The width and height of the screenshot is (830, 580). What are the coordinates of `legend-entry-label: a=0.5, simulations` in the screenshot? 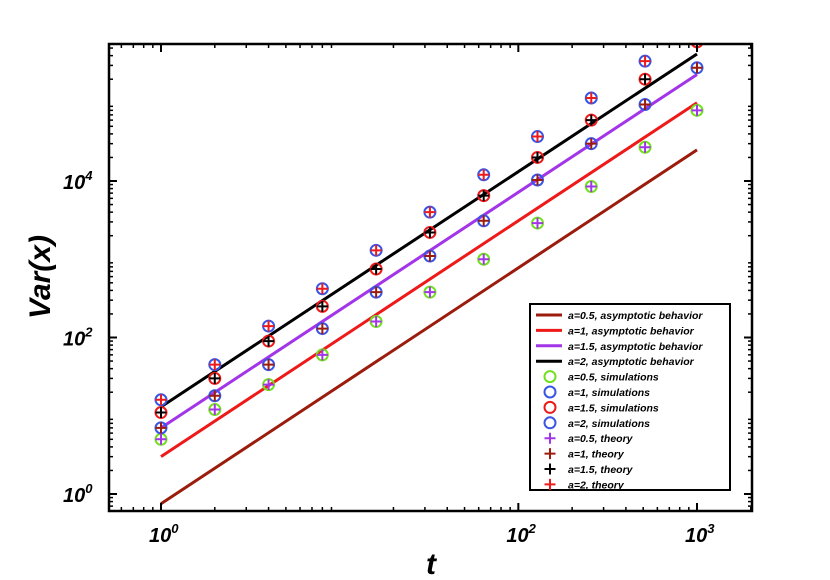 It's located at (613, 378).